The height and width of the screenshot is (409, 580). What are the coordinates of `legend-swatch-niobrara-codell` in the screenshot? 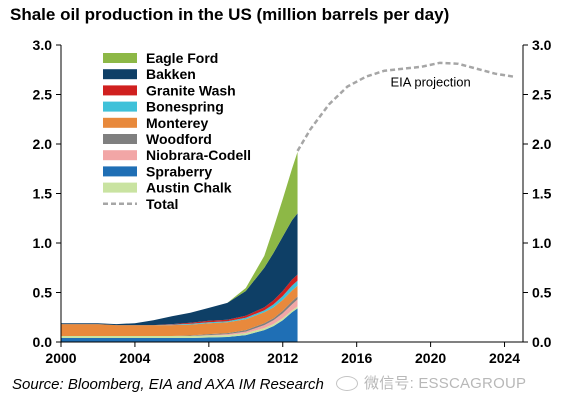 It's located at (120, 155).